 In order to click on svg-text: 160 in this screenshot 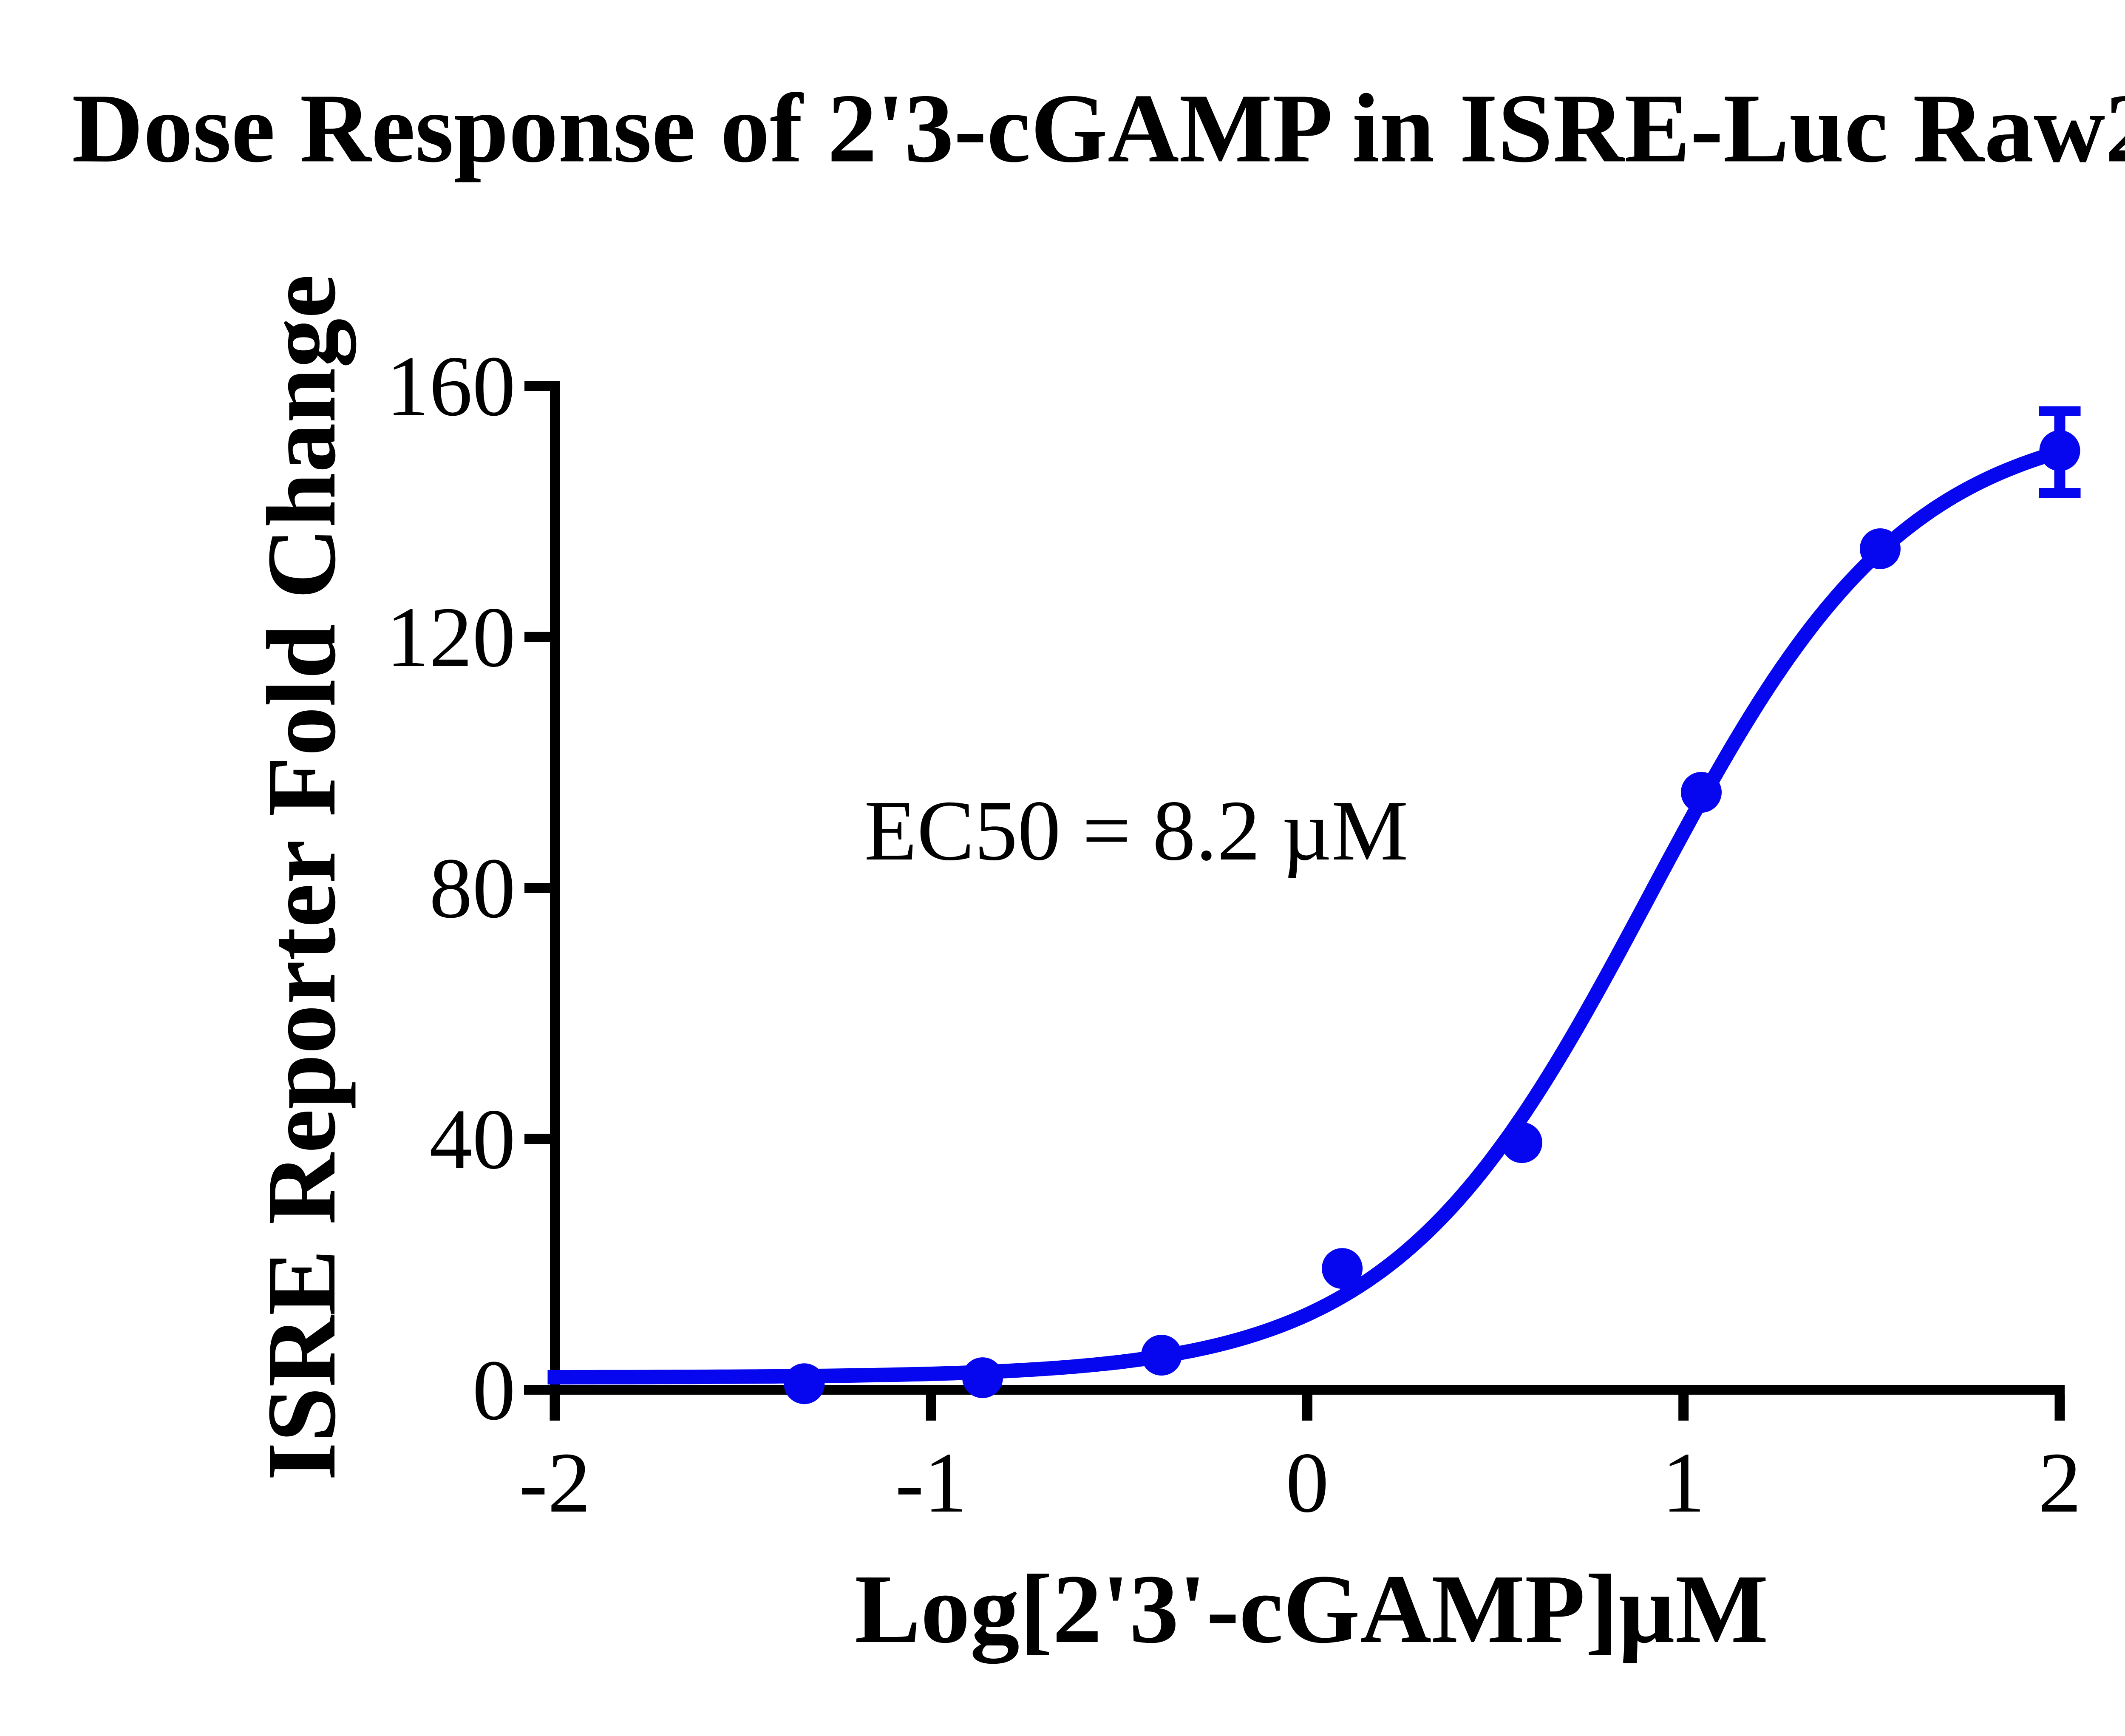, I will do `click(451, 386)`.